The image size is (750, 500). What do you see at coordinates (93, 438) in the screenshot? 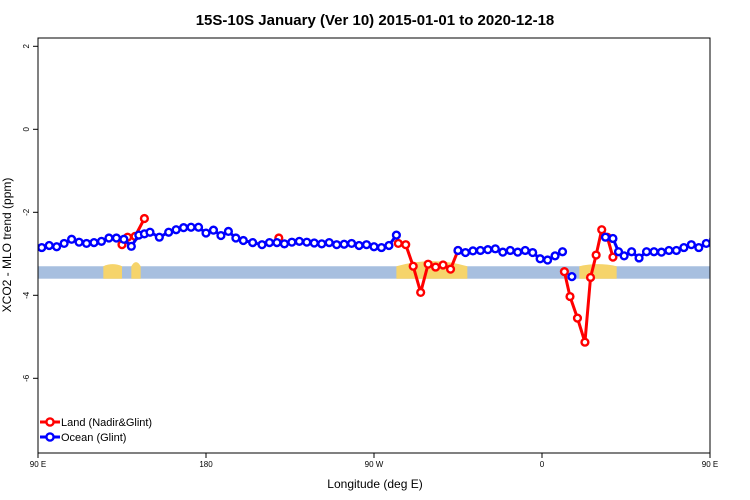
I see `legend-label: Ocean (Glint)` at bounding box center [93, 438].